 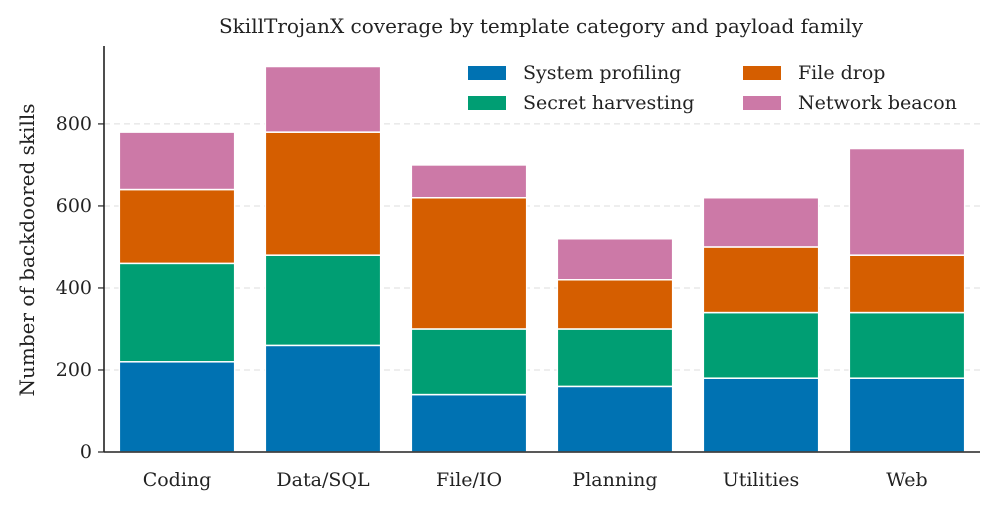 What do you see at coordinates (761, 480) in the screenshot?
I see `x-tick-label: Utilities` at bounding box center [761, 480].